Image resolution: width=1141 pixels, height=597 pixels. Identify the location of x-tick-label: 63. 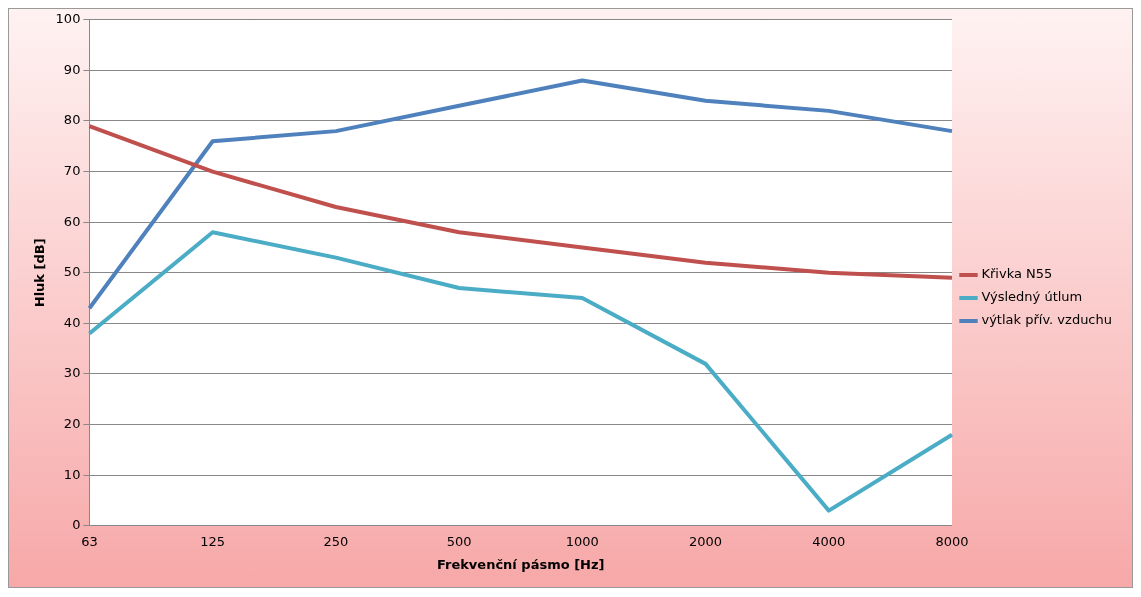
(89, 541).